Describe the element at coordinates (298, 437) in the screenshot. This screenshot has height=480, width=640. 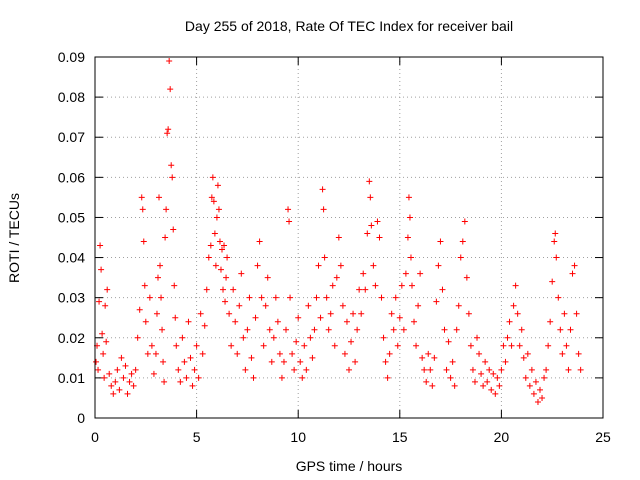
I see `x-tick-label: 10` at that location.